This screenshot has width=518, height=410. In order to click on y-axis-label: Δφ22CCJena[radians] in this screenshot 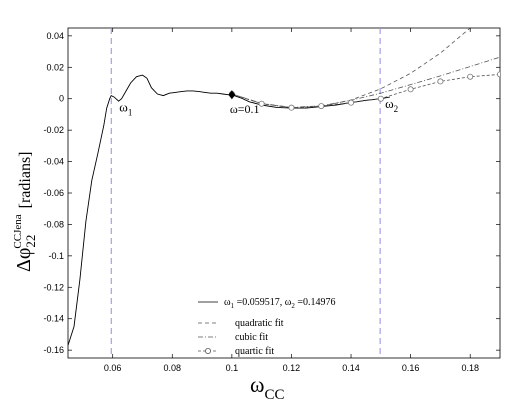, I will do `click(25, 212)`.